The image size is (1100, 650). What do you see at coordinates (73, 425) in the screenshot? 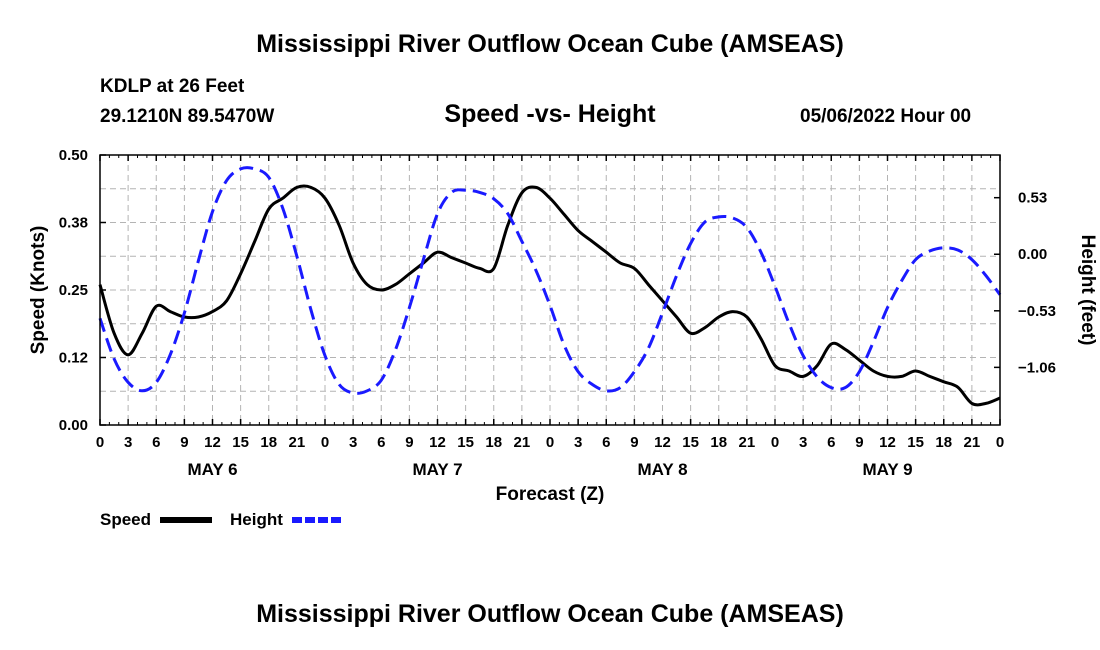
I see `y-tick-label: 0.00` at bounding box center [73, 425].